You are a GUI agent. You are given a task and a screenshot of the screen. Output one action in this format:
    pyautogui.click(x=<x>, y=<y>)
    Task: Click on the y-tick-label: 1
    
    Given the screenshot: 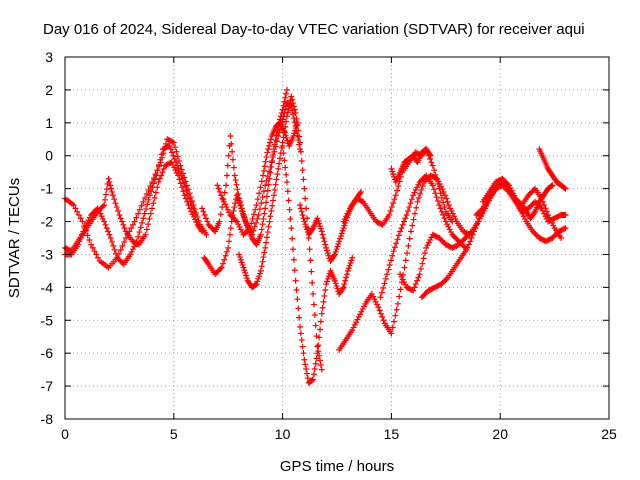 What is the action you would take?
    pyautogui.click(x=49, y=123)
    